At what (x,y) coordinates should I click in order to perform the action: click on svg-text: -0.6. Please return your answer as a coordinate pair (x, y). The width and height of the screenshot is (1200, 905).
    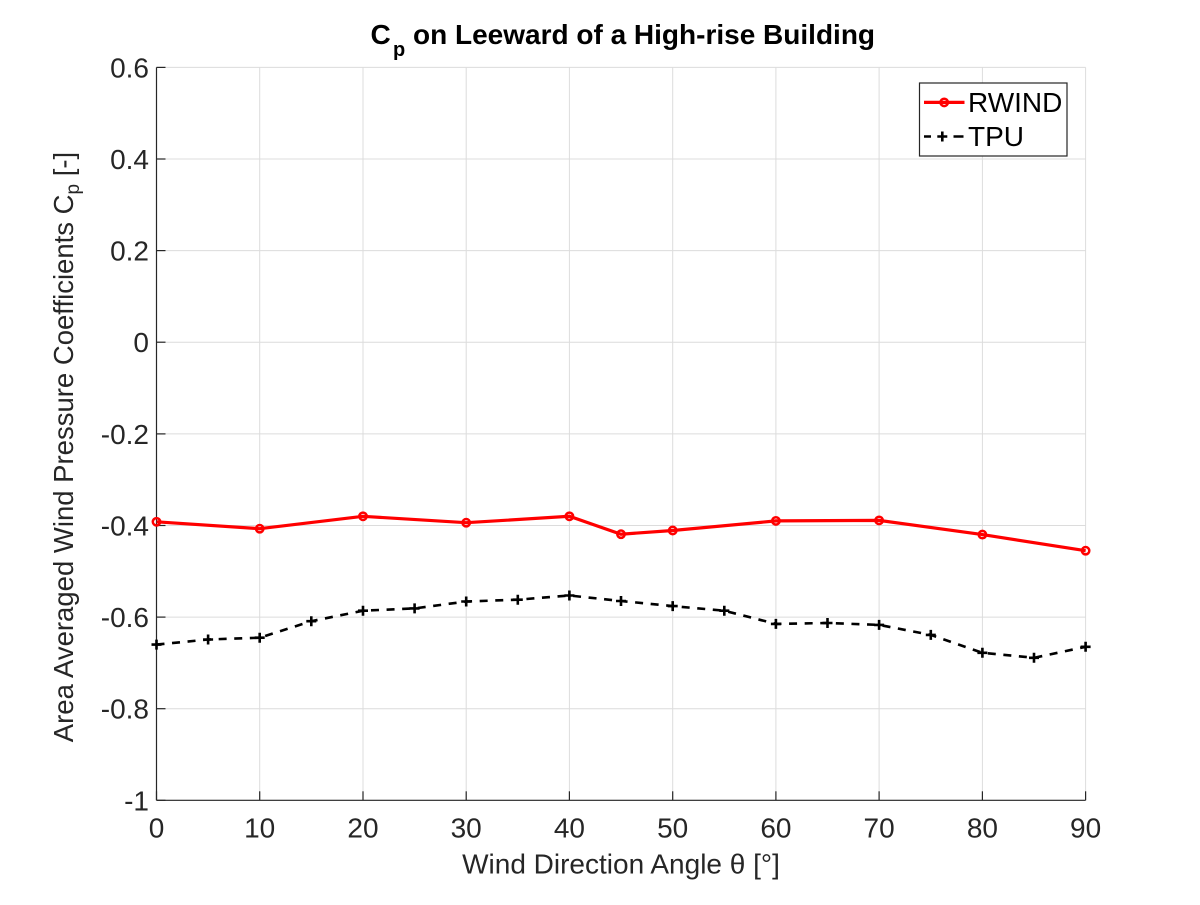
    Looking at the image, I should click on (125, 617).